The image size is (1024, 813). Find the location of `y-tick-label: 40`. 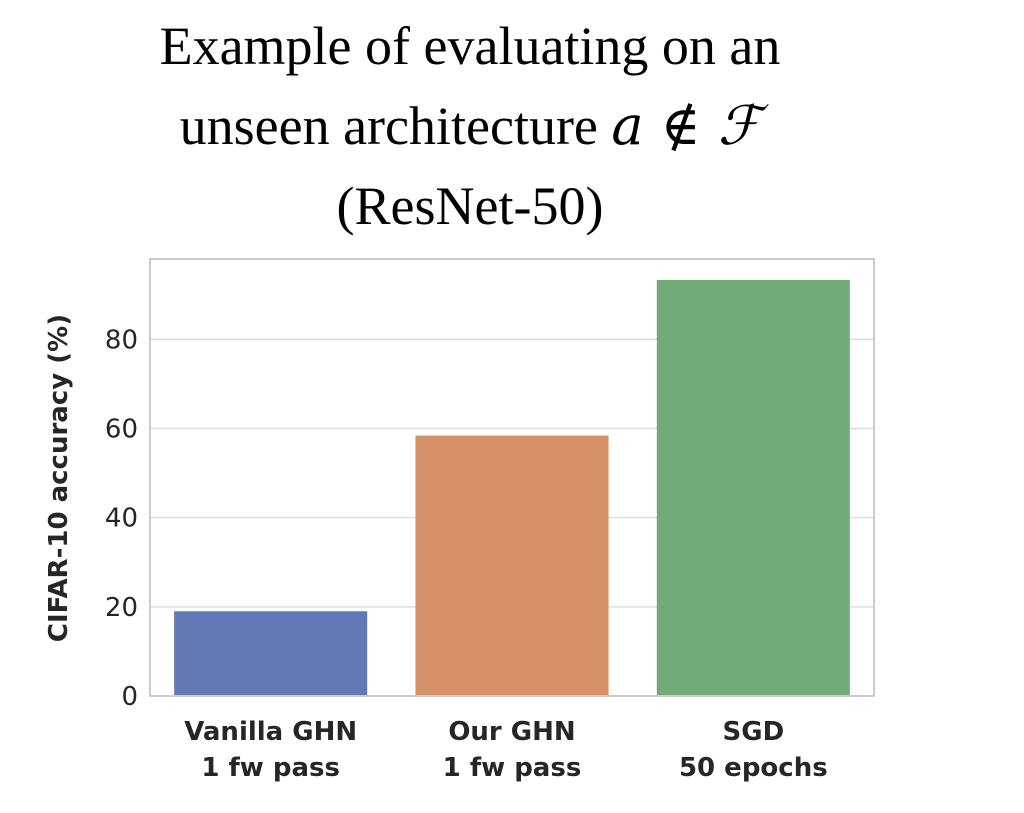

y-tick-label: 40 is located at coordinates (121, 519).